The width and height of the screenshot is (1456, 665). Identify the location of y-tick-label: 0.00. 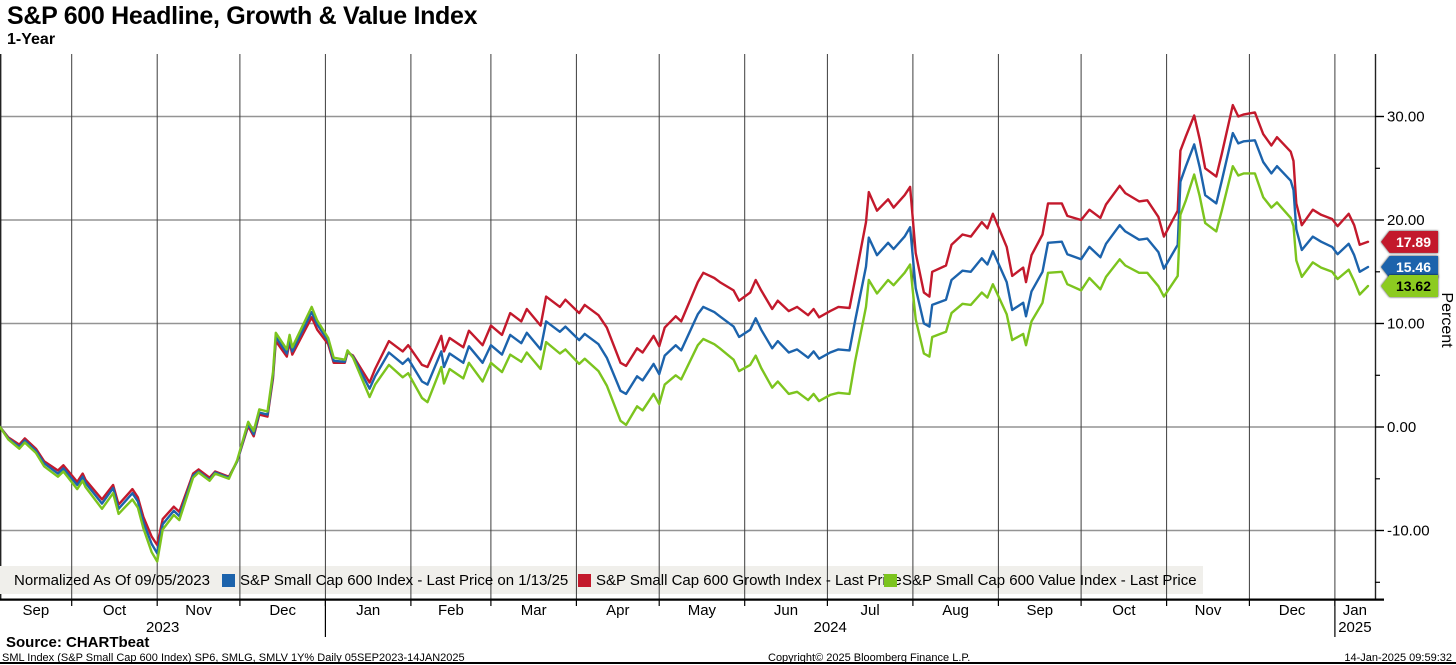
(1401, 427).